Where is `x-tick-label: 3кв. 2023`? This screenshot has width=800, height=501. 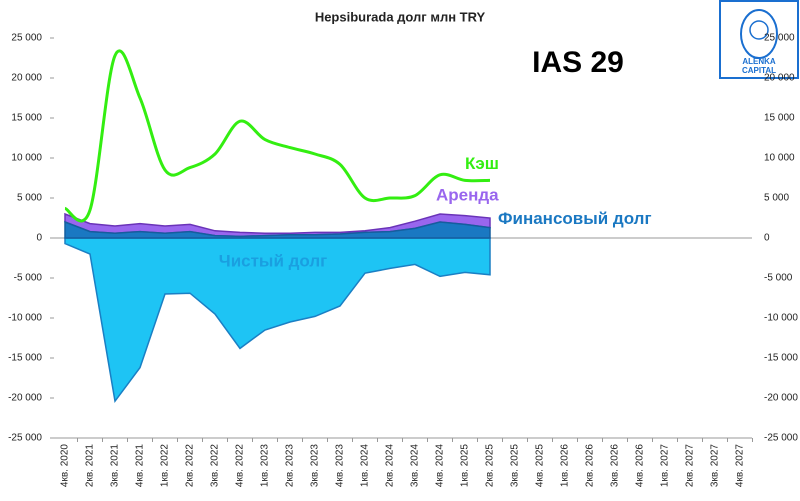
x-tick-label: 3кв. 2023 is located at coordinates (315, 465).